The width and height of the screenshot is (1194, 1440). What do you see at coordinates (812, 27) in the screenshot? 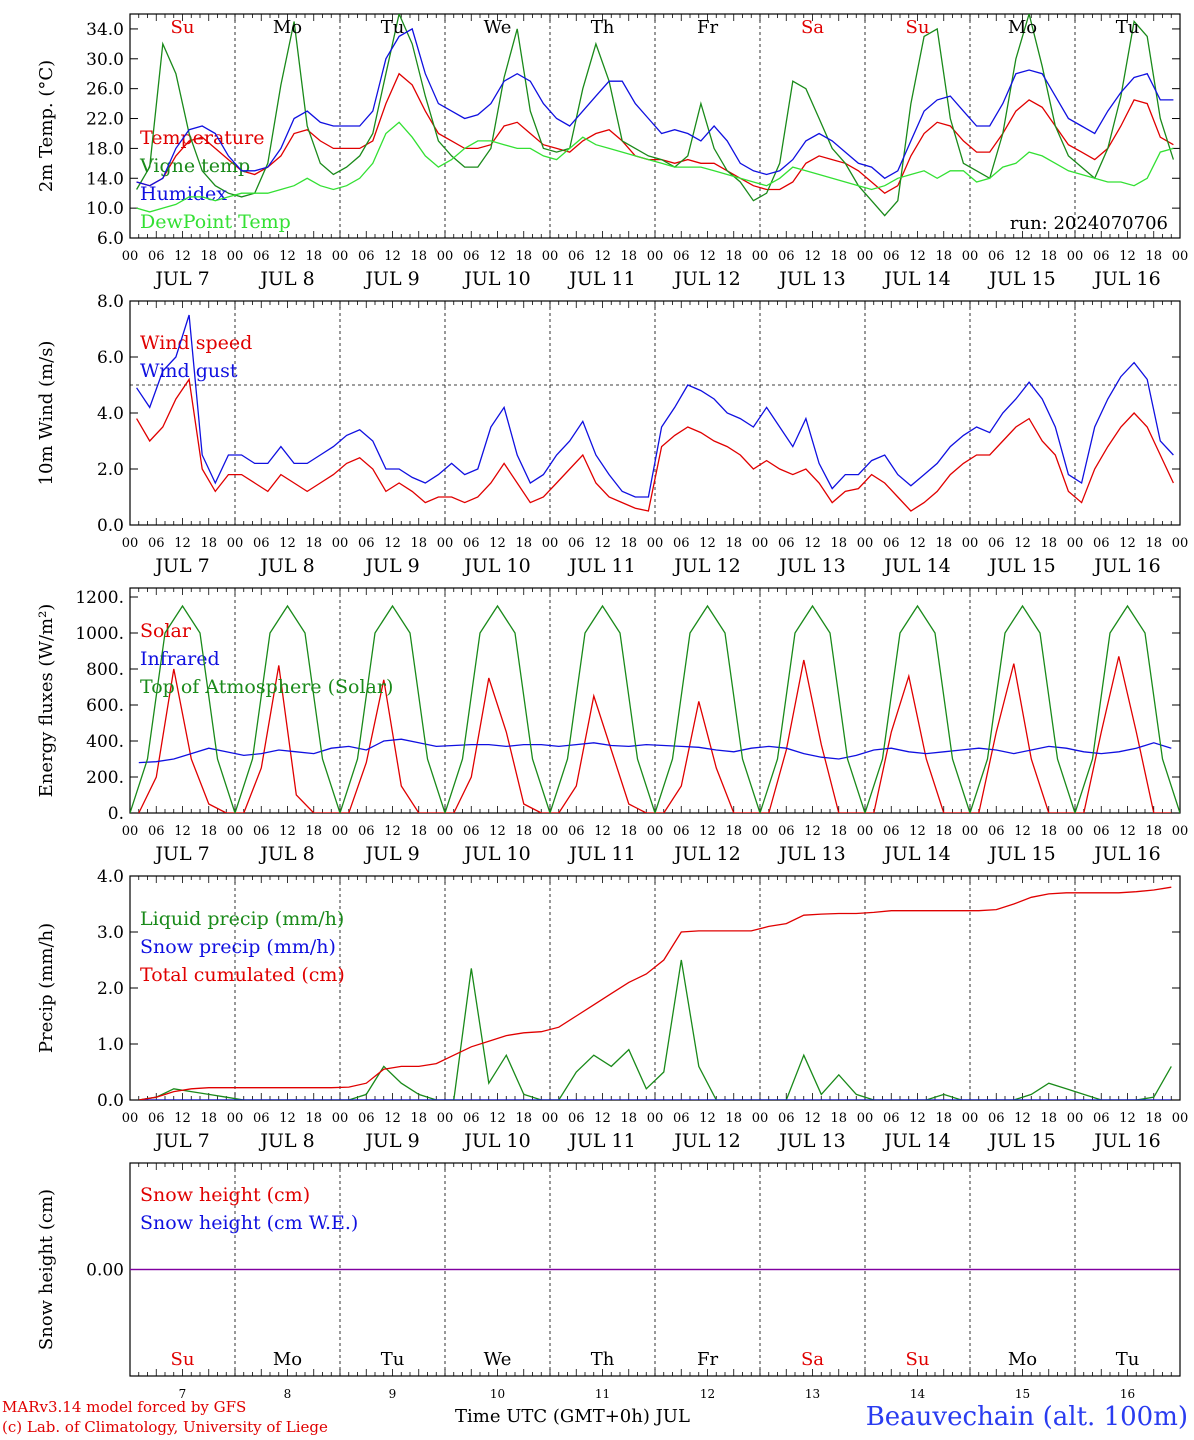
I see `weekday-label: Sa` at bounding box center [812, 27].